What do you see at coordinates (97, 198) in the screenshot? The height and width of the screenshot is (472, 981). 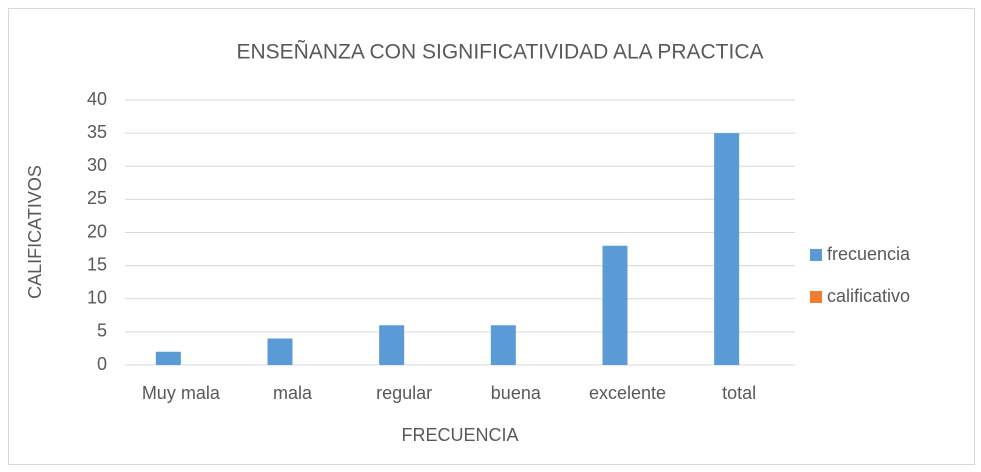 I see `y-tick-label: 25` at bounding box center [97, 198].